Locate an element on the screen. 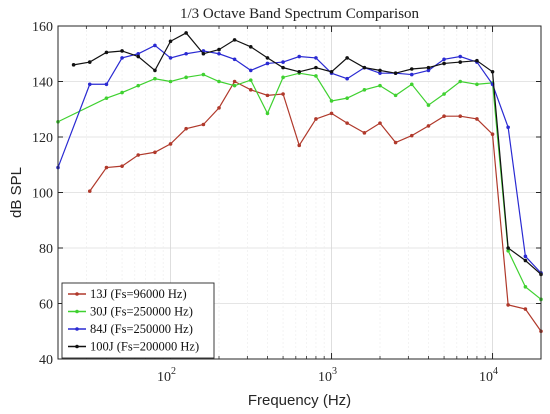 This screenshot has width=550, height=414. x-tick-label: 10³ is located at coordinates (327, 375).